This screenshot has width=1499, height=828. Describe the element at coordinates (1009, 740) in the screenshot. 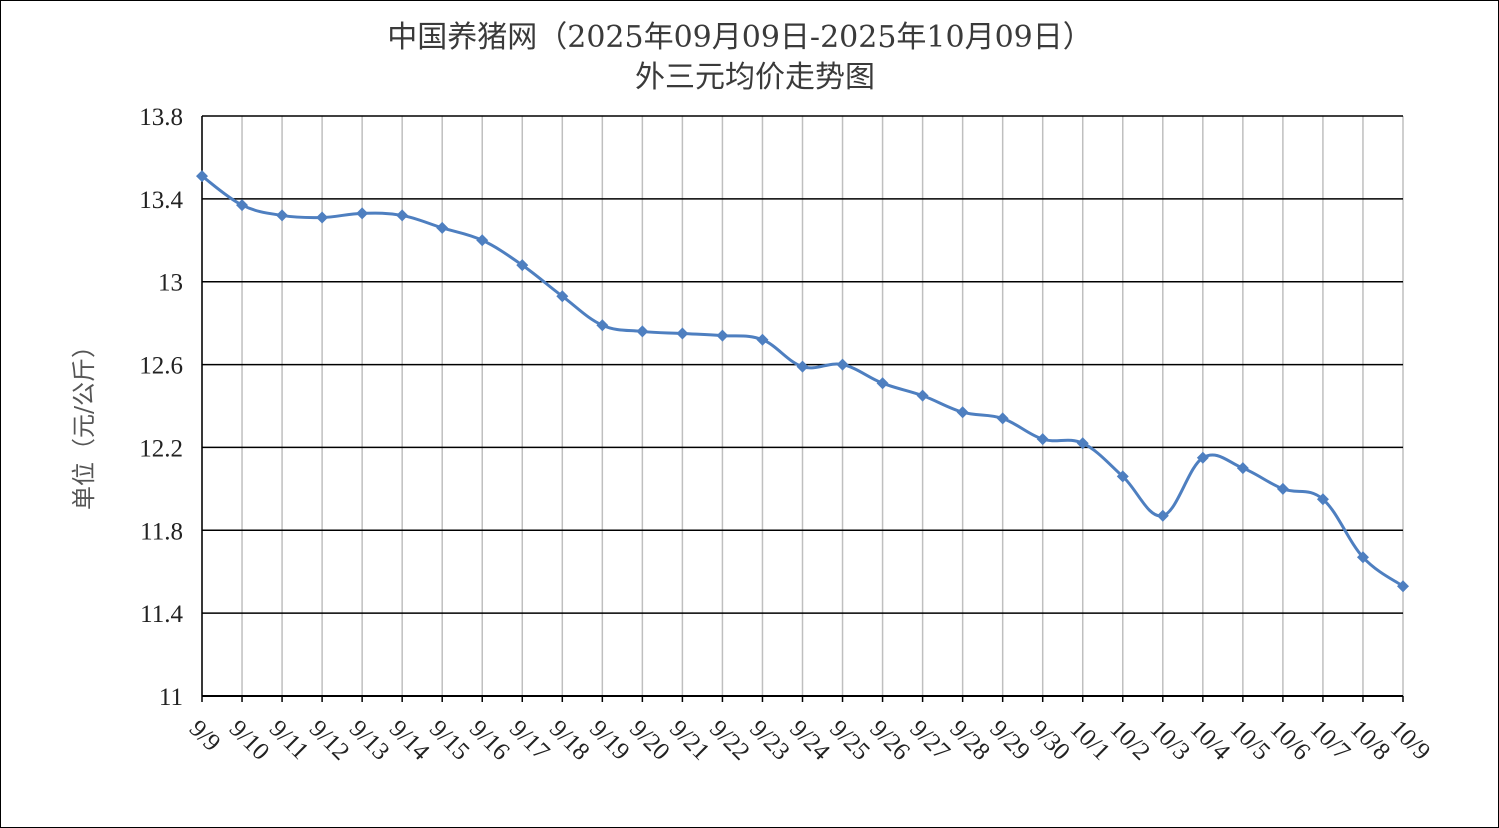

I see `x-tick-label: 9/29` at that location.